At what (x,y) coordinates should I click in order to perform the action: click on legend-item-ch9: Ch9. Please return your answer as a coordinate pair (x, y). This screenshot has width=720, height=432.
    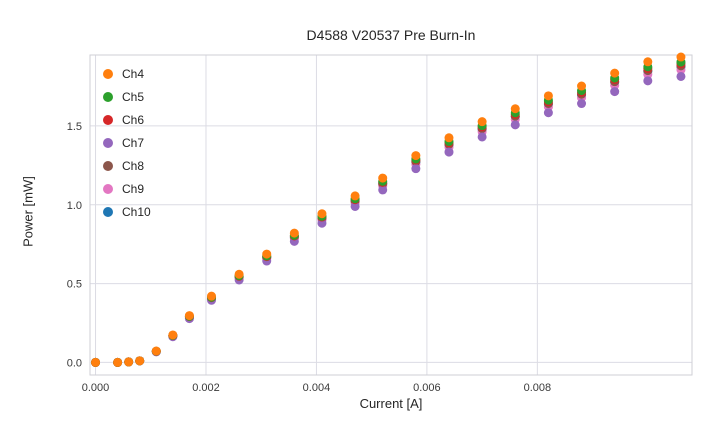
    Looking at the image, I should click on (127, 188).